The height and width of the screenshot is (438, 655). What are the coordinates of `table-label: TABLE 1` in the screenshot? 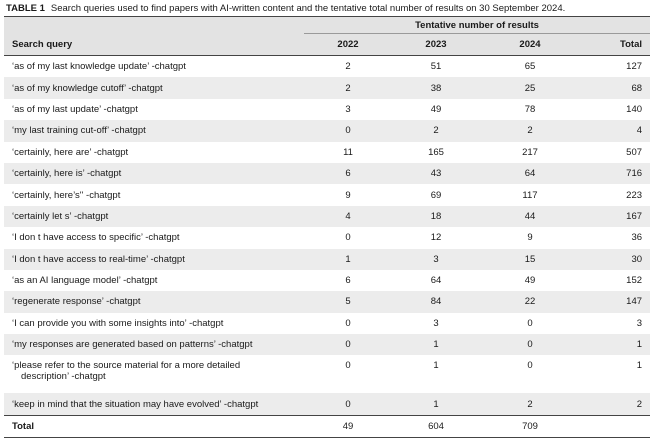 It's located at (25, 8).